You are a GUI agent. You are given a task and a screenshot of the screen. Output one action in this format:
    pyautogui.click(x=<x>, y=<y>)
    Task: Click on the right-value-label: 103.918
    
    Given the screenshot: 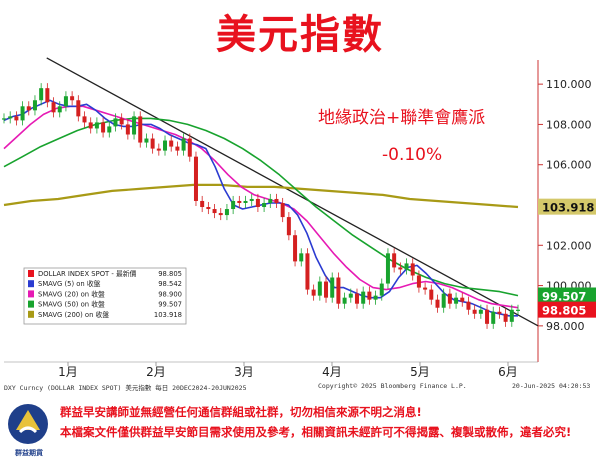 What is the action you would take?
    pyautogui.click(x=568, y=208)
    